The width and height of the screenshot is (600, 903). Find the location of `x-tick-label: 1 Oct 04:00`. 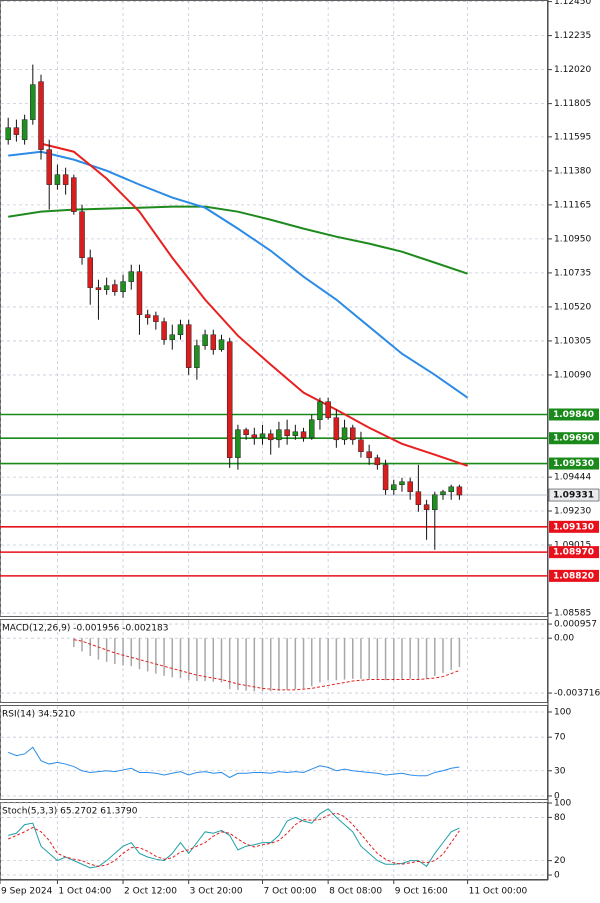

x-tick-label: 1 Oct 04:00 is located at coordinates (84, 892).